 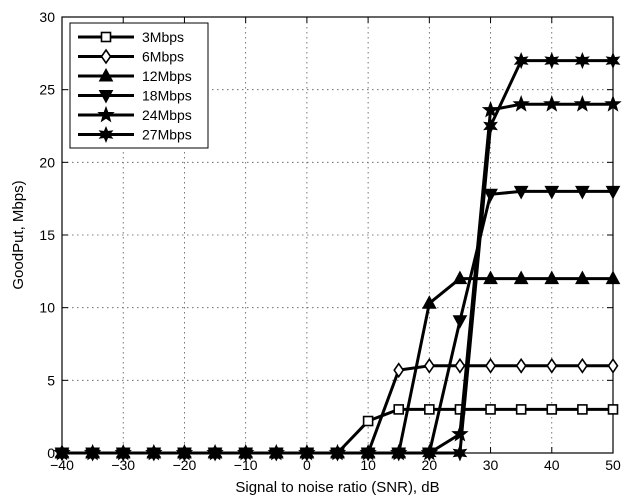 I want to click on legend-label: 18Mbps, so click(x=167, y=96).